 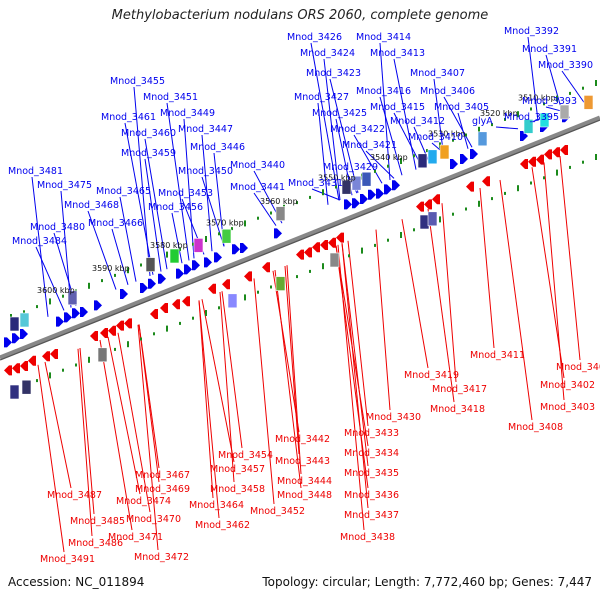 I want to click on forward-gene-label: Mnod_3465, so click(x=123, y=191).